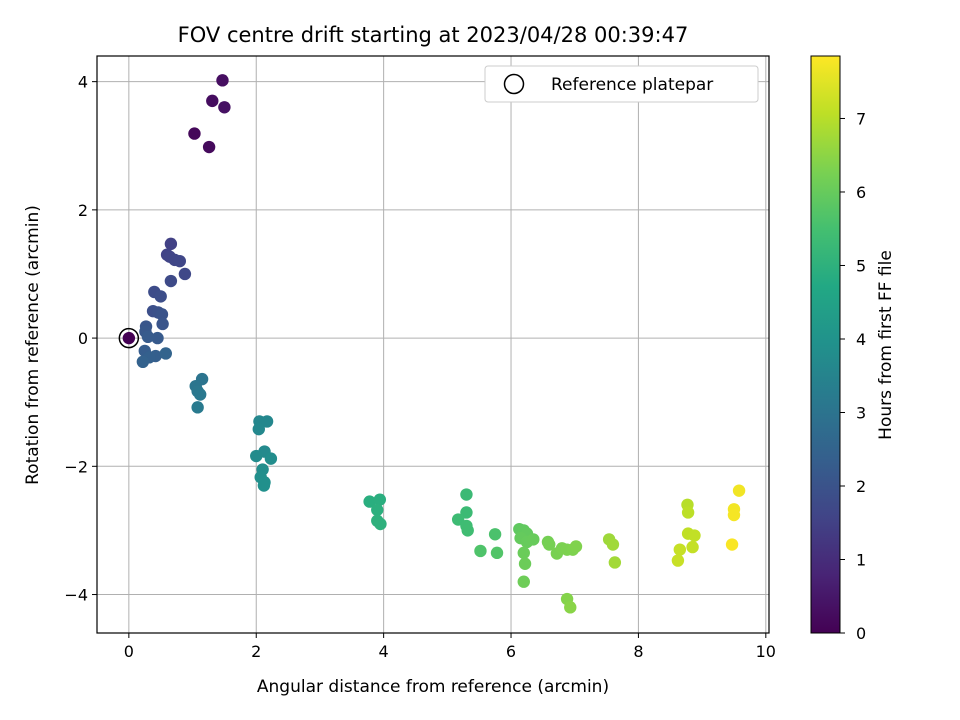  I want to click on colorbar-gradient, so click(825, 344).